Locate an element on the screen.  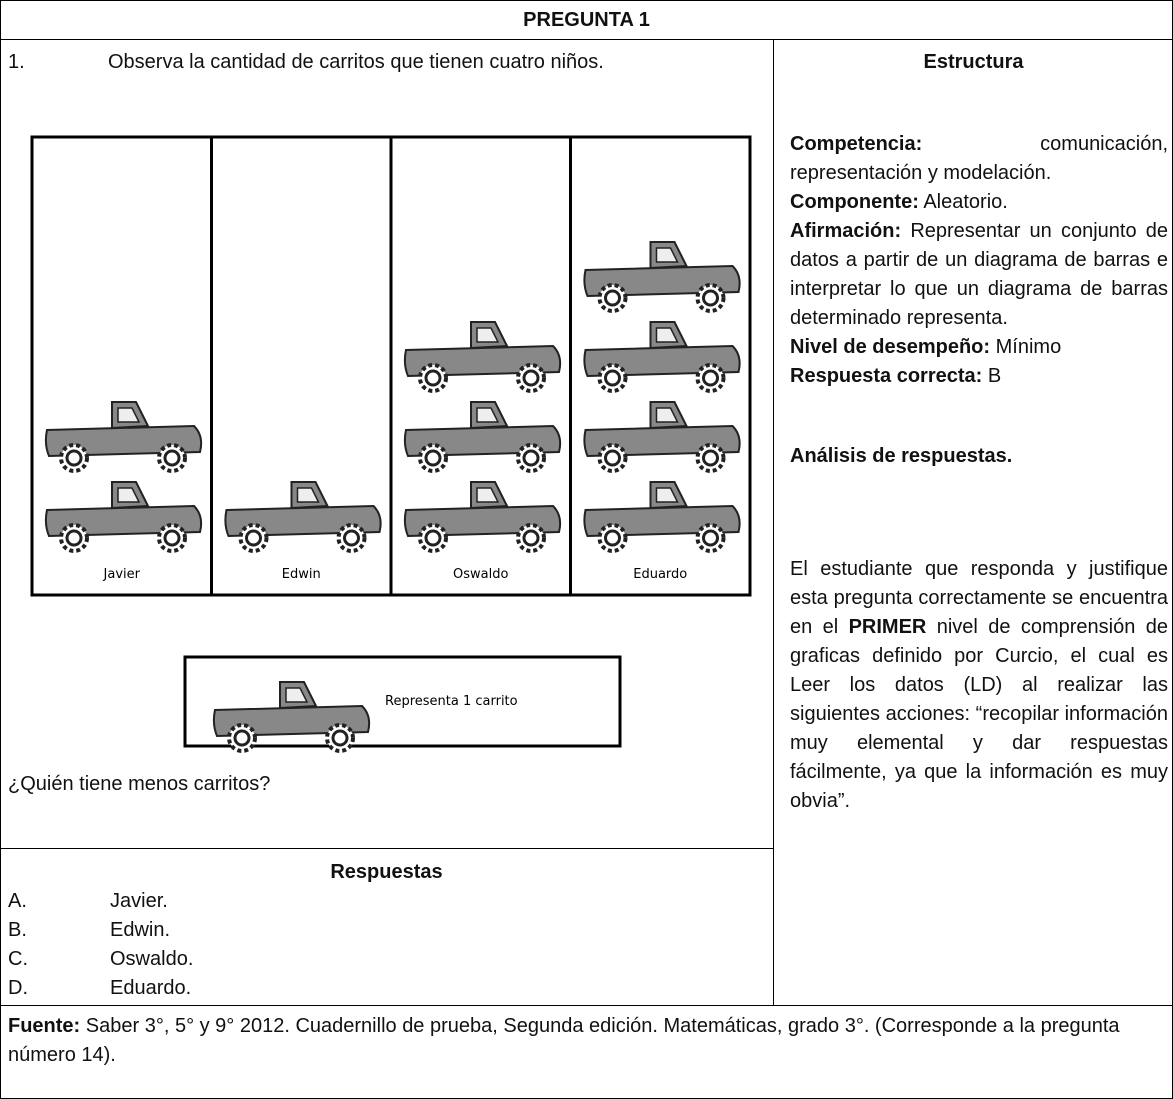
item-label: Nivel de desempeño: is located at coordinates (890, 347).